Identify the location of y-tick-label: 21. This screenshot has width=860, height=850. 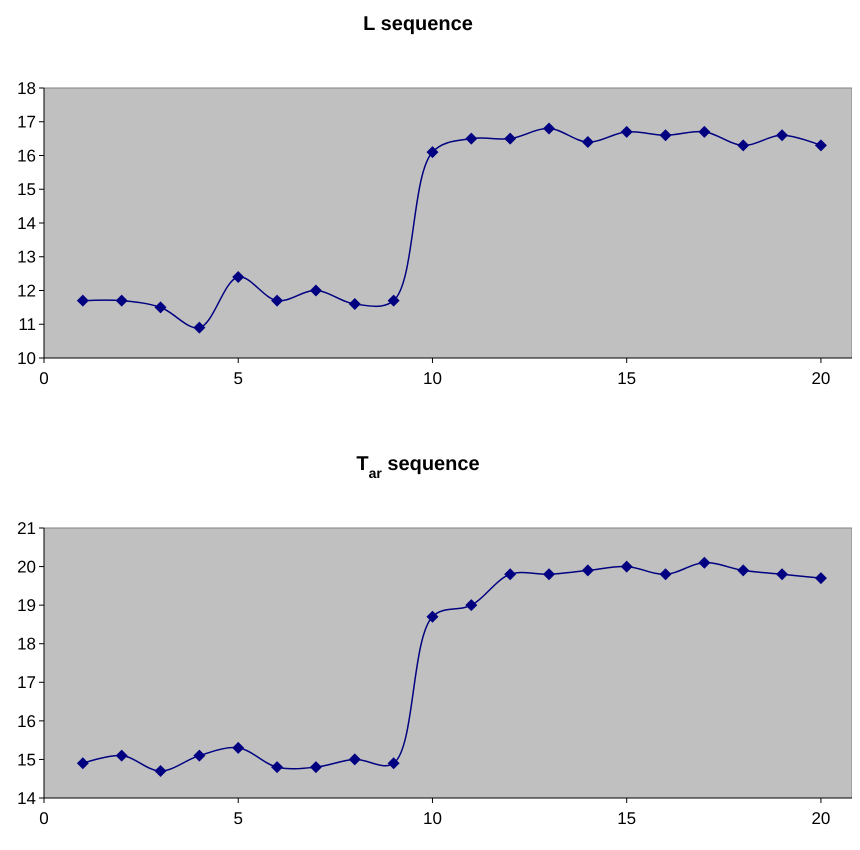
(26, 528).